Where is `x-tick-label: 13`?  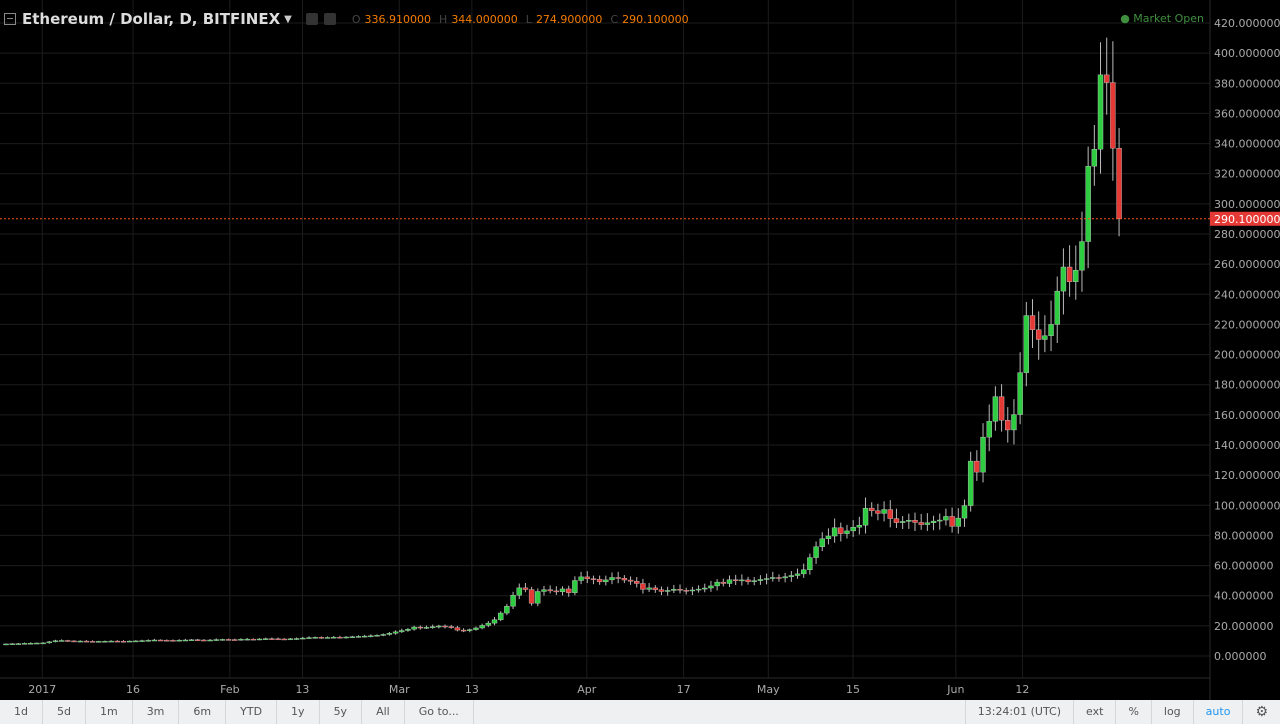 x-tick-label: 13 is located at coordinates (302, 689).